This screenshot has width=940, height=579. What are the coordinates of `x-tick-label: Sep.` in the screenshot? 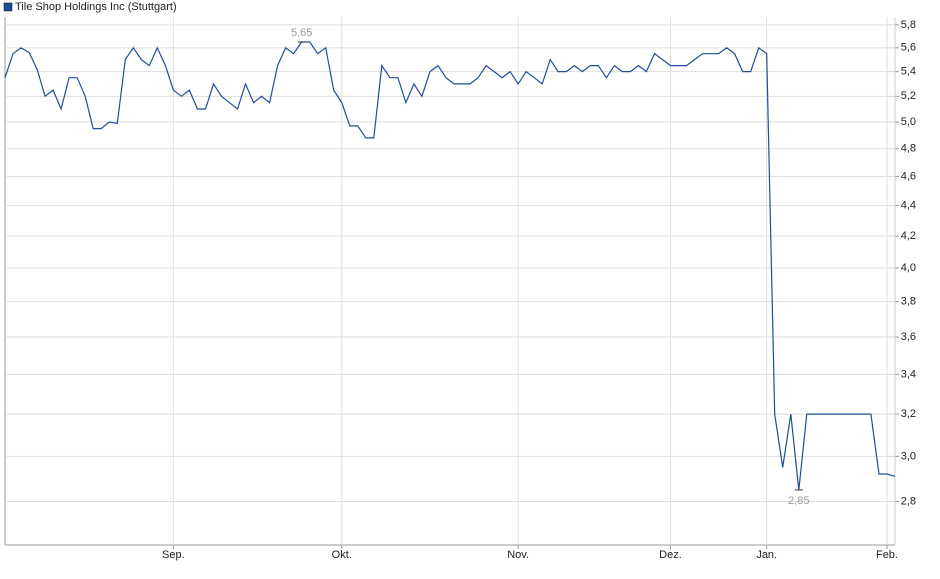 It's located at (173, 555).